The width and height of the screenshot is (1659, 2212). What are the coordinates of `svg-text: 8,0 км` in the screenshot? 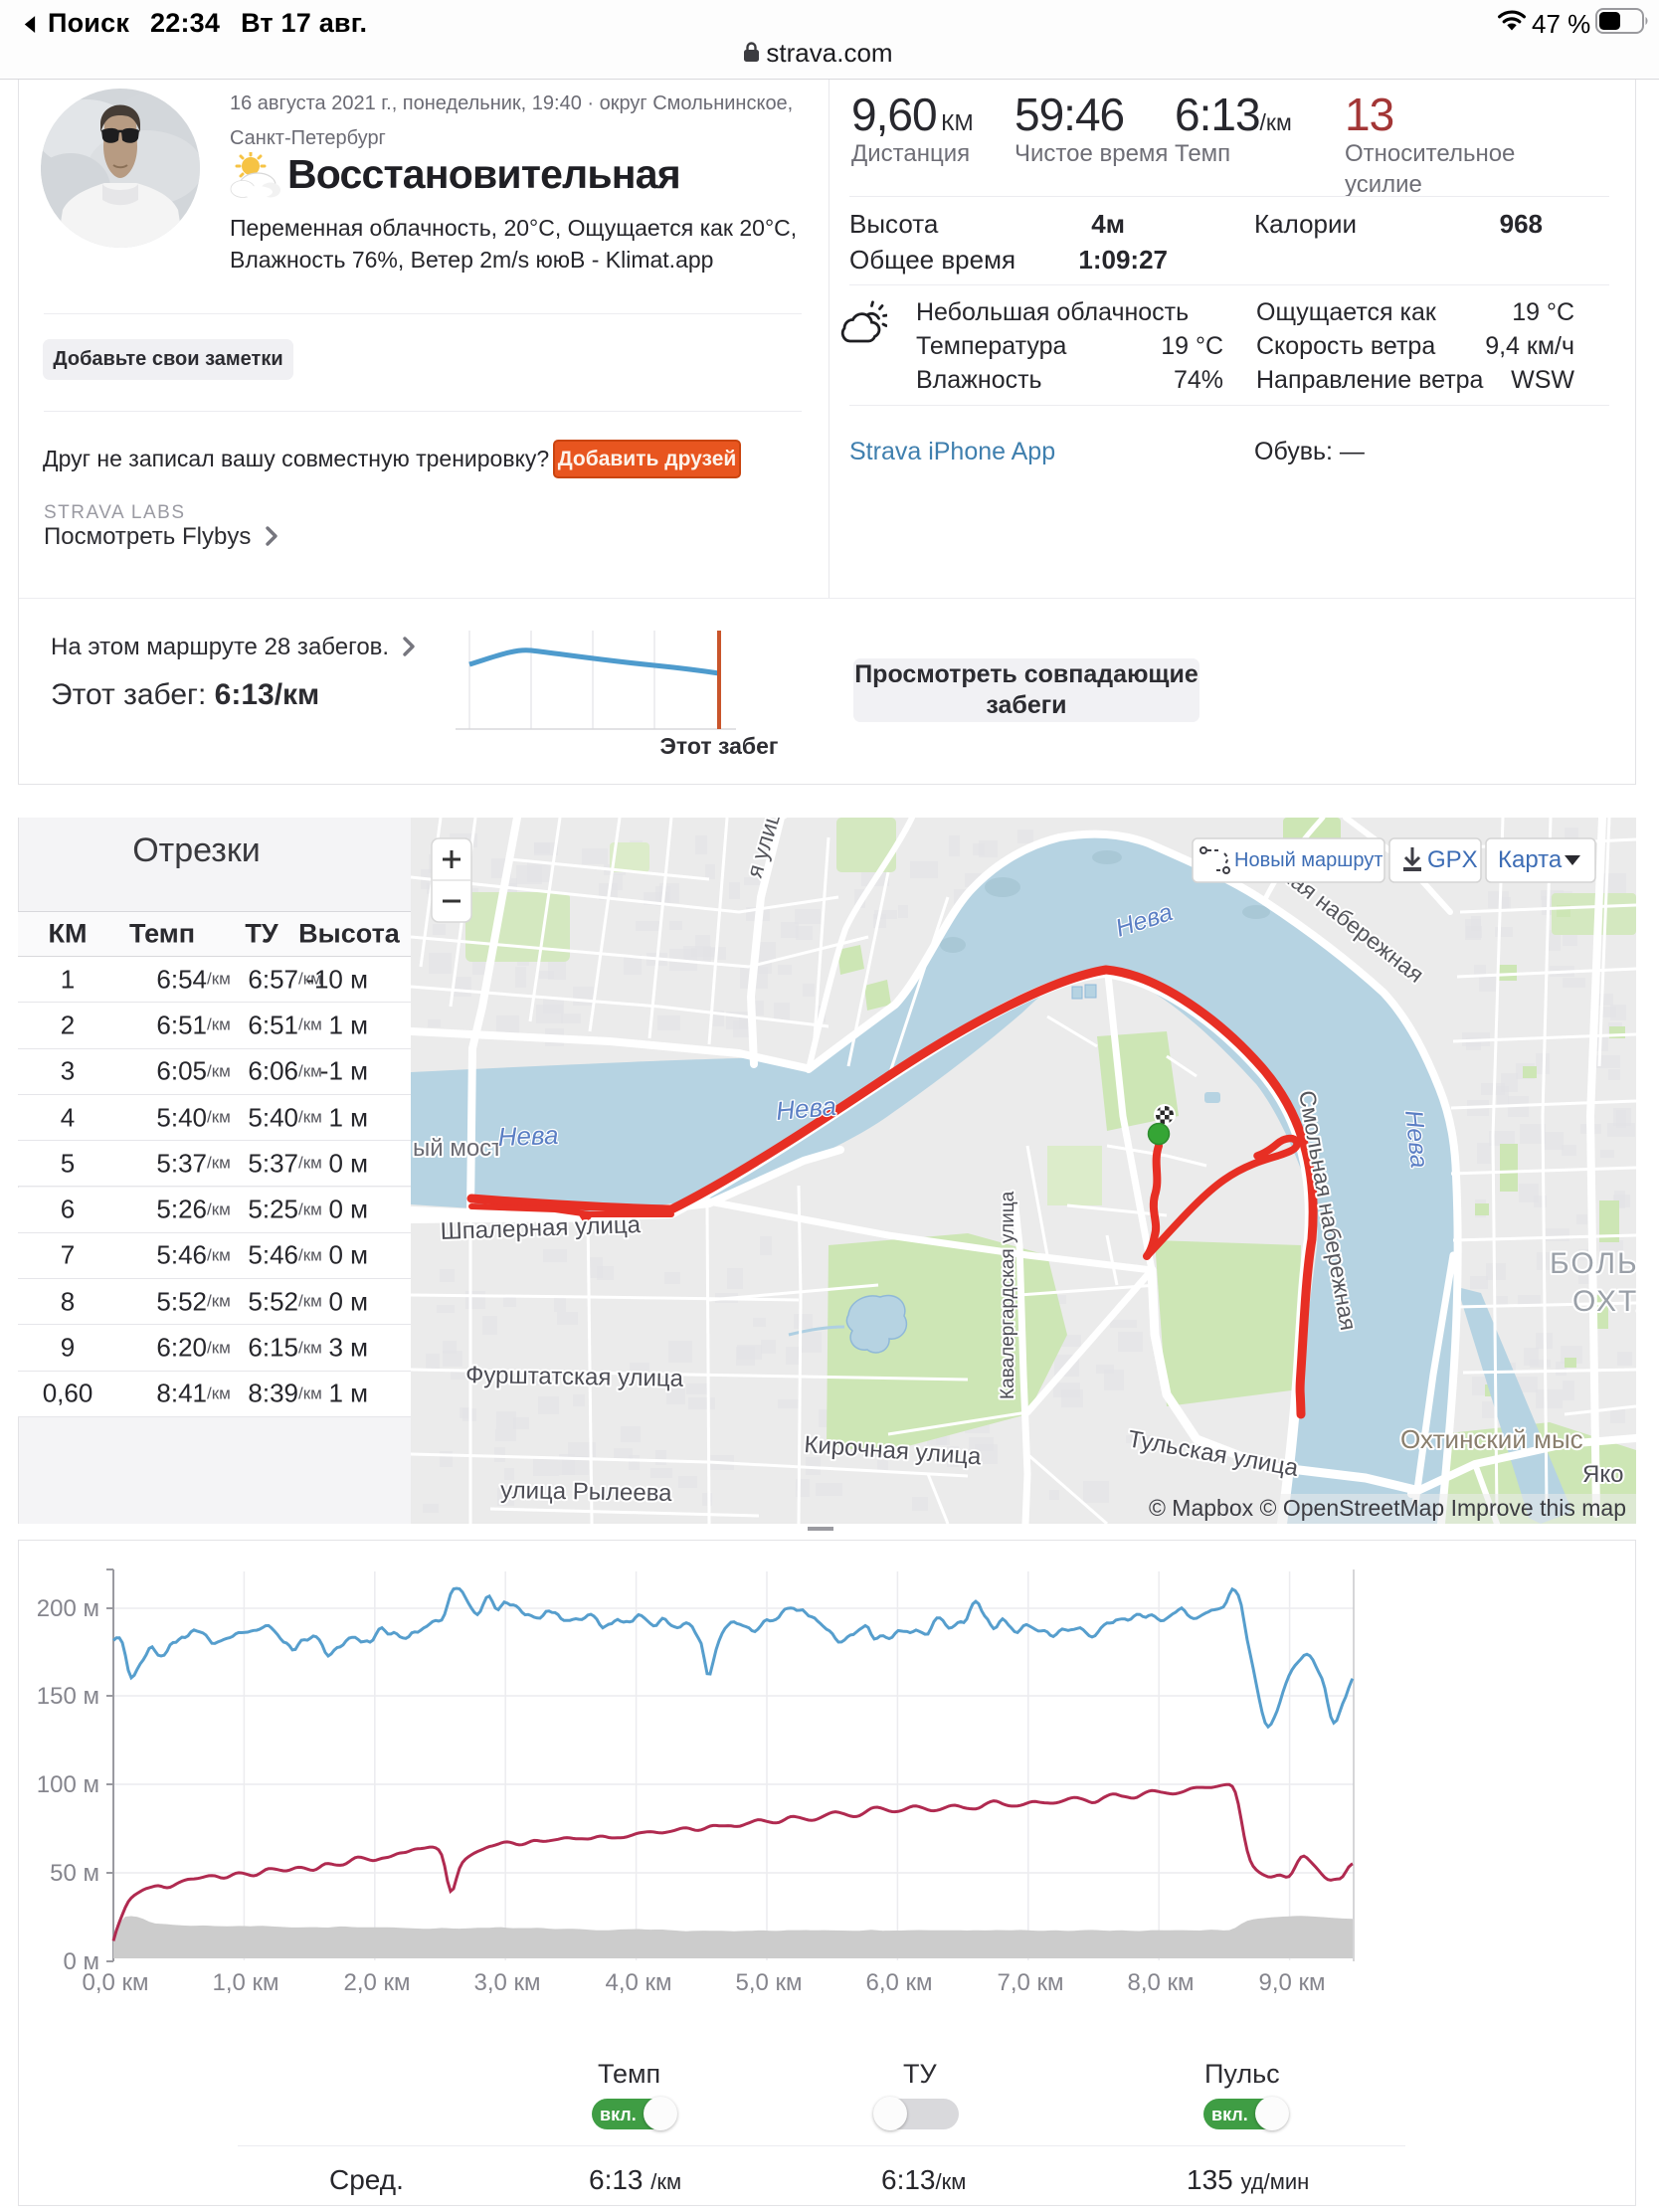 It's located at (1160, 1982).